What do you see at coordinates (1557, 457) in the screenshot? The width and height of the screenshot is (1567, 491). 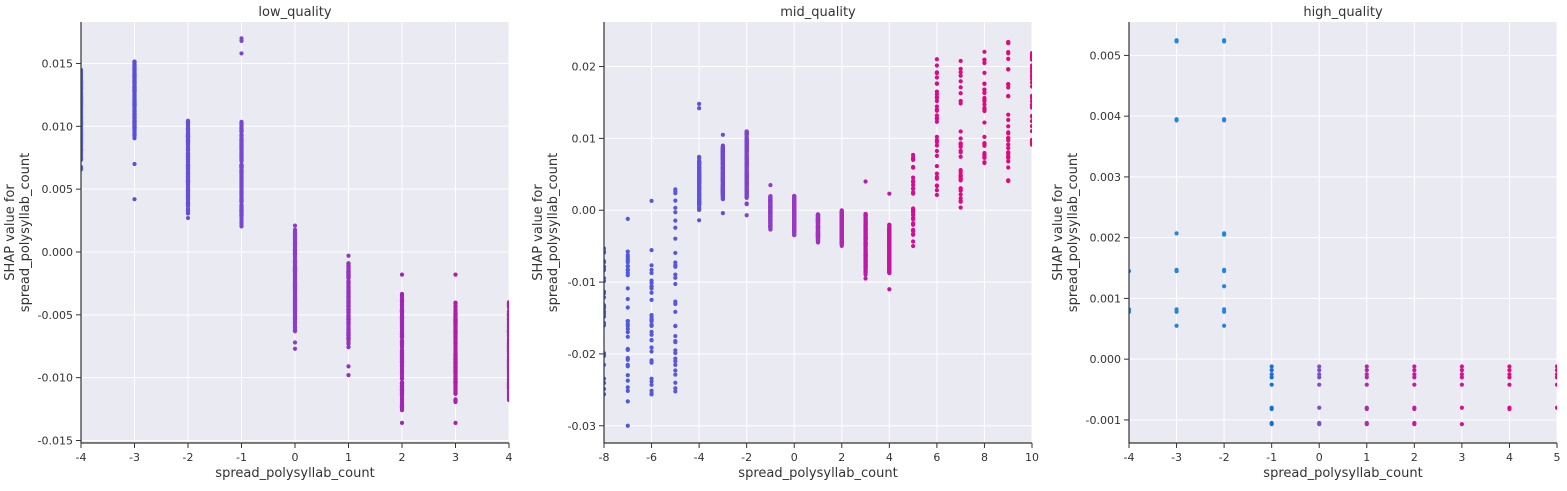 I see `x-tick-label: 5` at bounding box center [1557, 457].